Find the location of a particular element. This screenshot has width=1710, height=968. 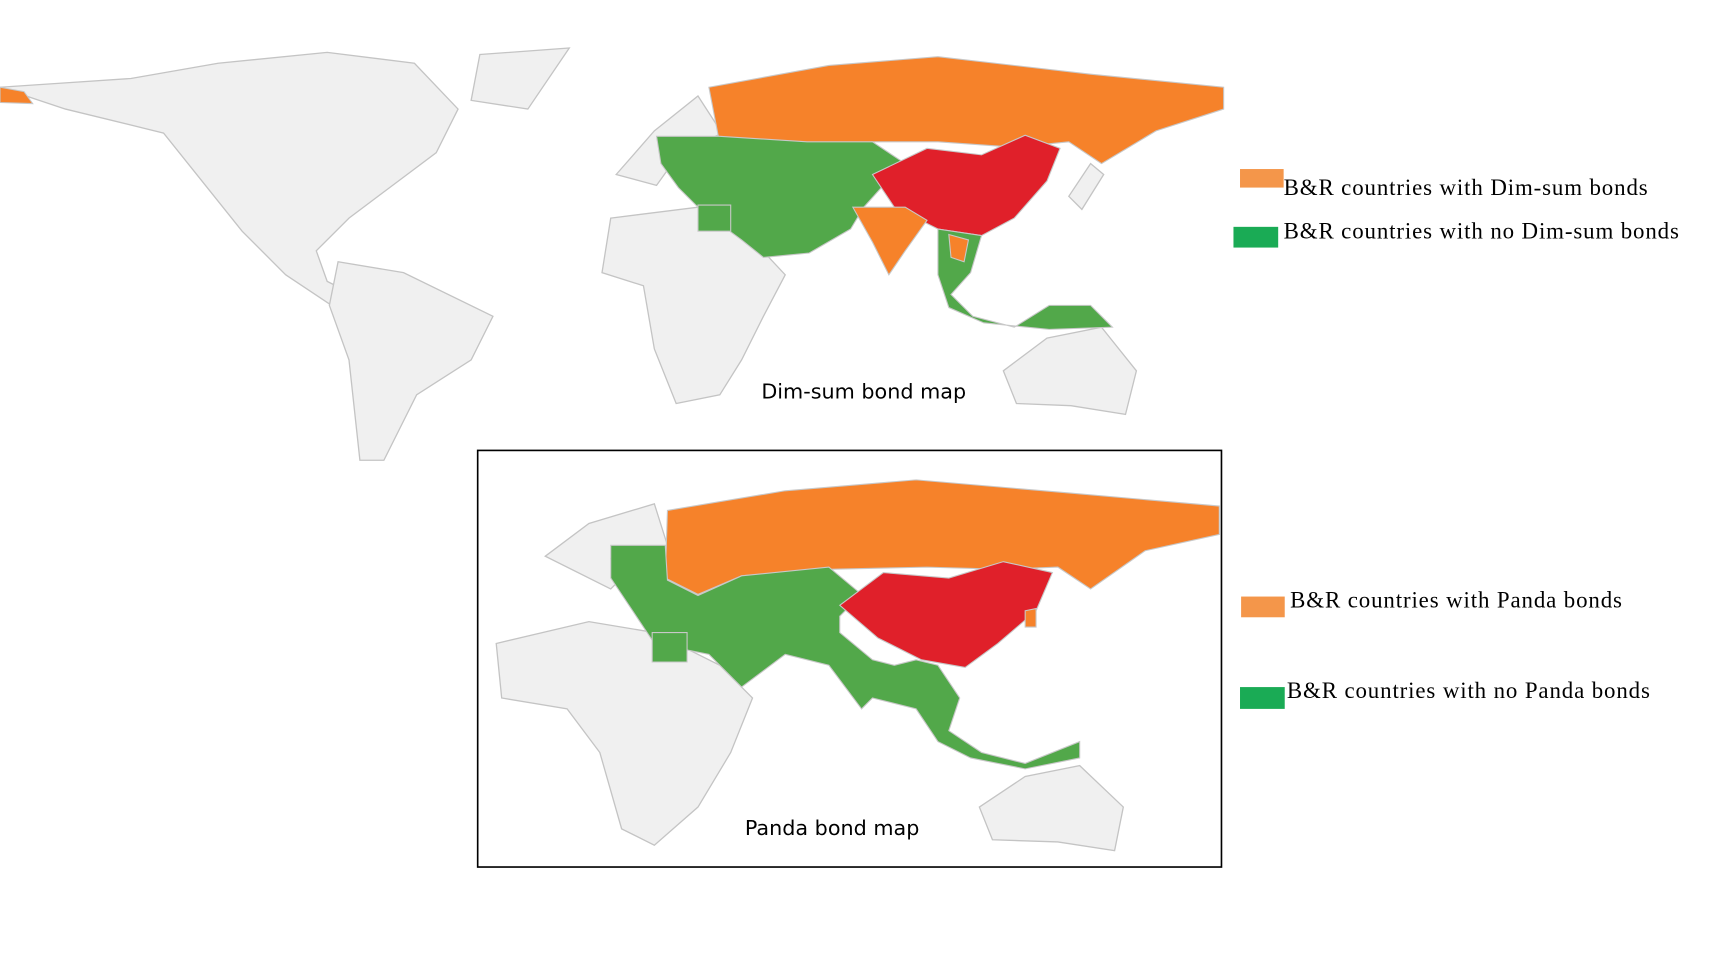

korea is located at coordinates (1030, 617).